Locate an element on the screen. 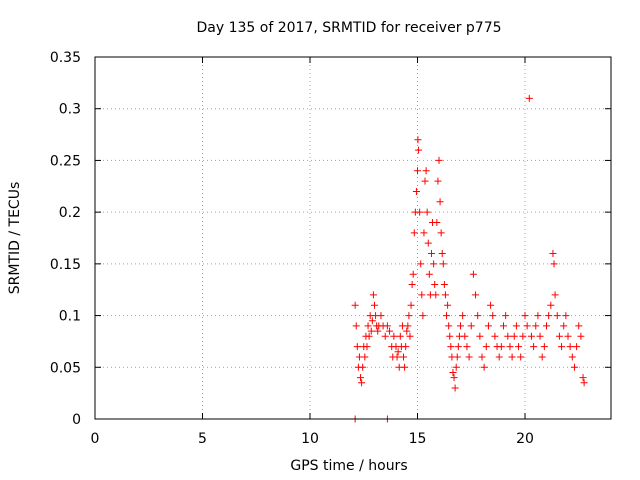 The height and width of the screenshot is (480, 640). y-tick-label: 0.25 is located at coordinates (65, 161).